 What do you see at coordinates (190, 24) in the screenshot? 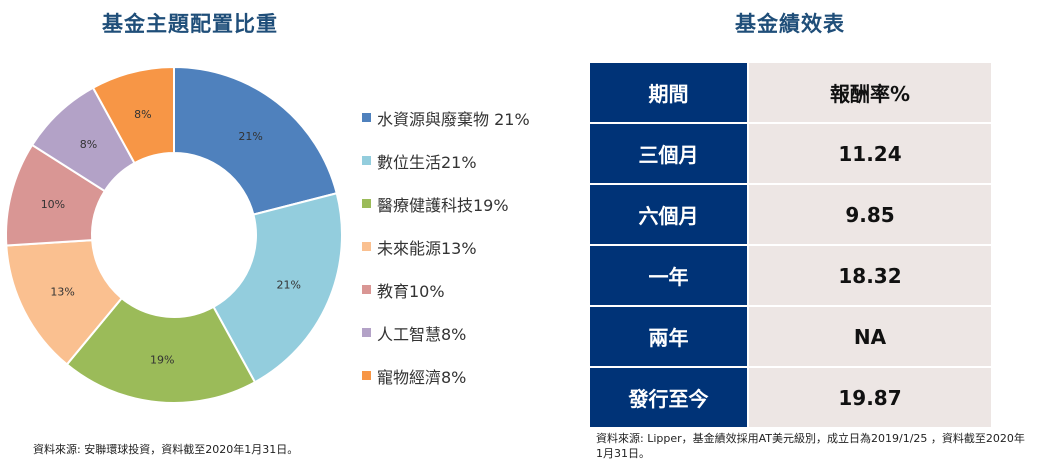
I see `chart-title: 基金主題配置比重` at bounding box center [190, 24].